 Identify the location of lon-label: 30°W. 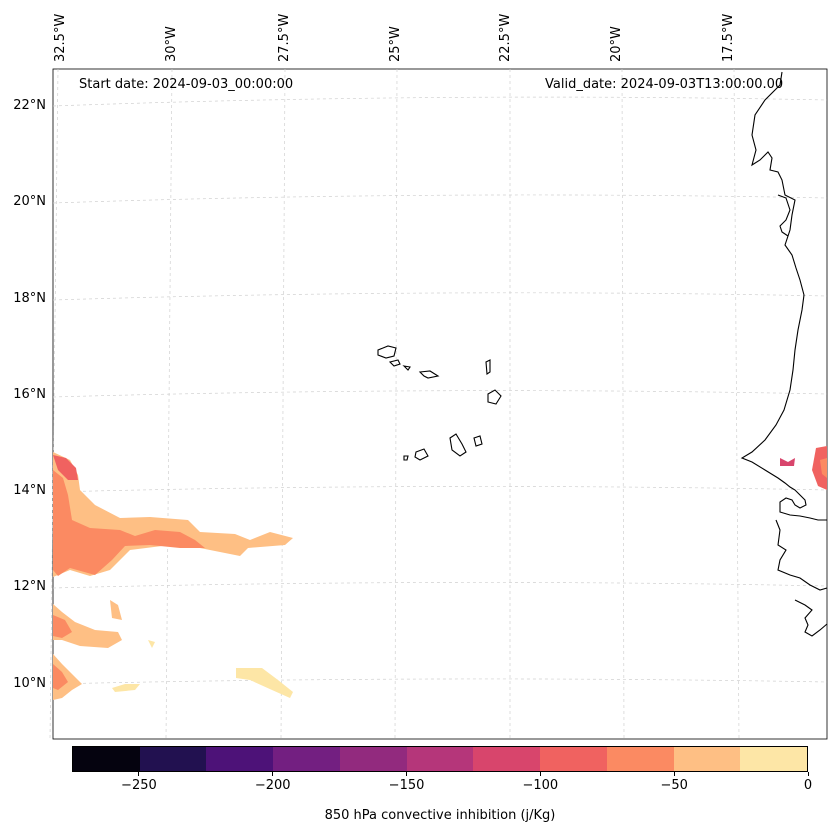
(171, 44).